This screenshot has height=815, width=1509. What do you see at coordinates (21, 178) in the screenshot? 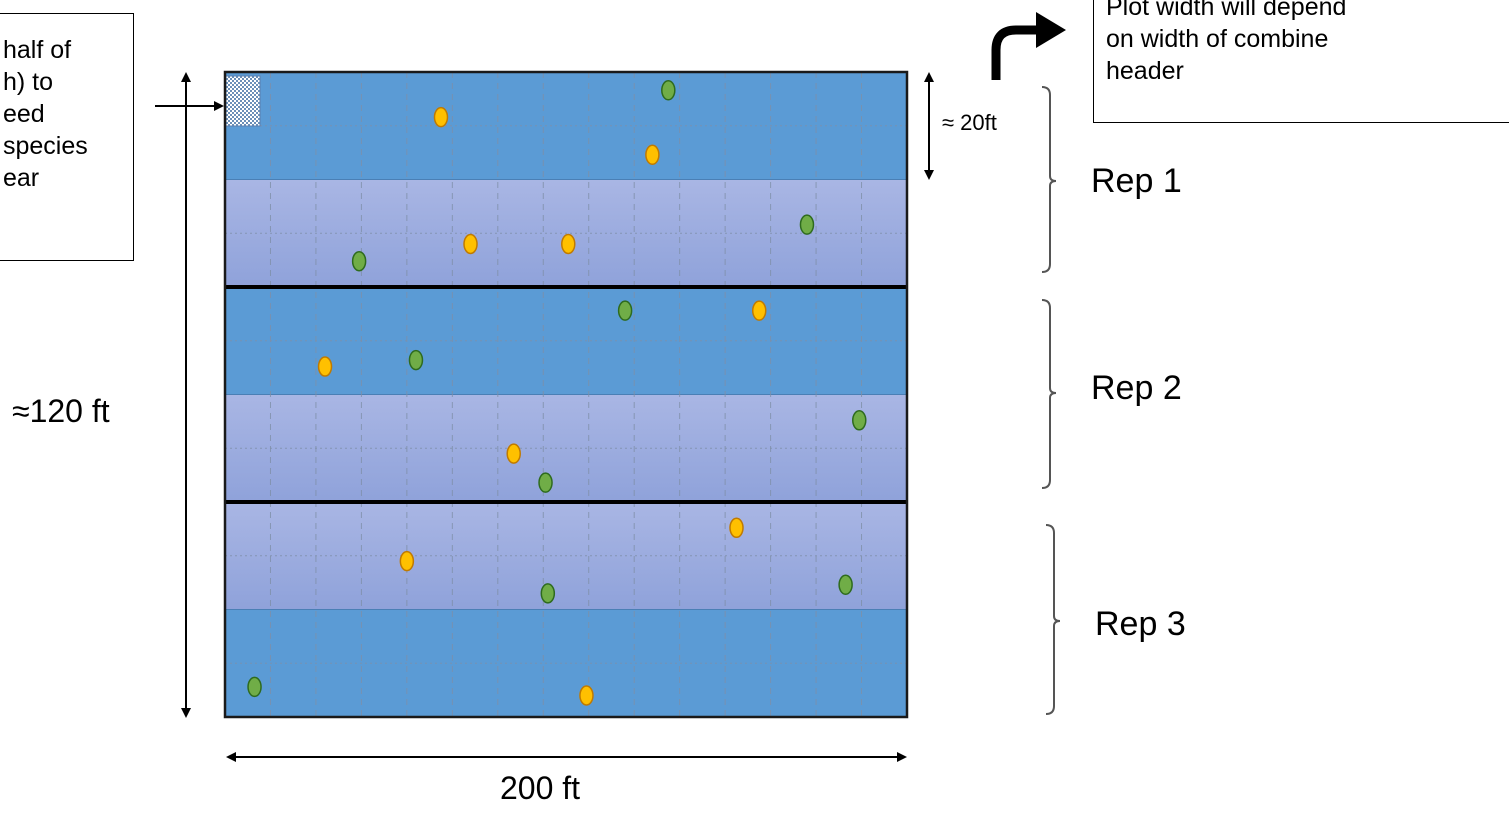
I see `left-note-line: ear` at bounding box center [21, 178].